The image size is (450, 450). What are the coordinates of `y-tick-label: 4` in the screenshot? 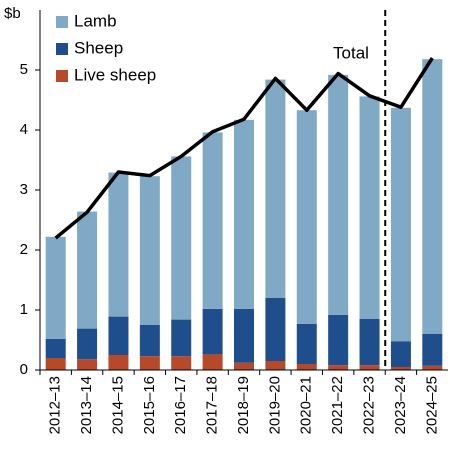 It's located at (24, 129).